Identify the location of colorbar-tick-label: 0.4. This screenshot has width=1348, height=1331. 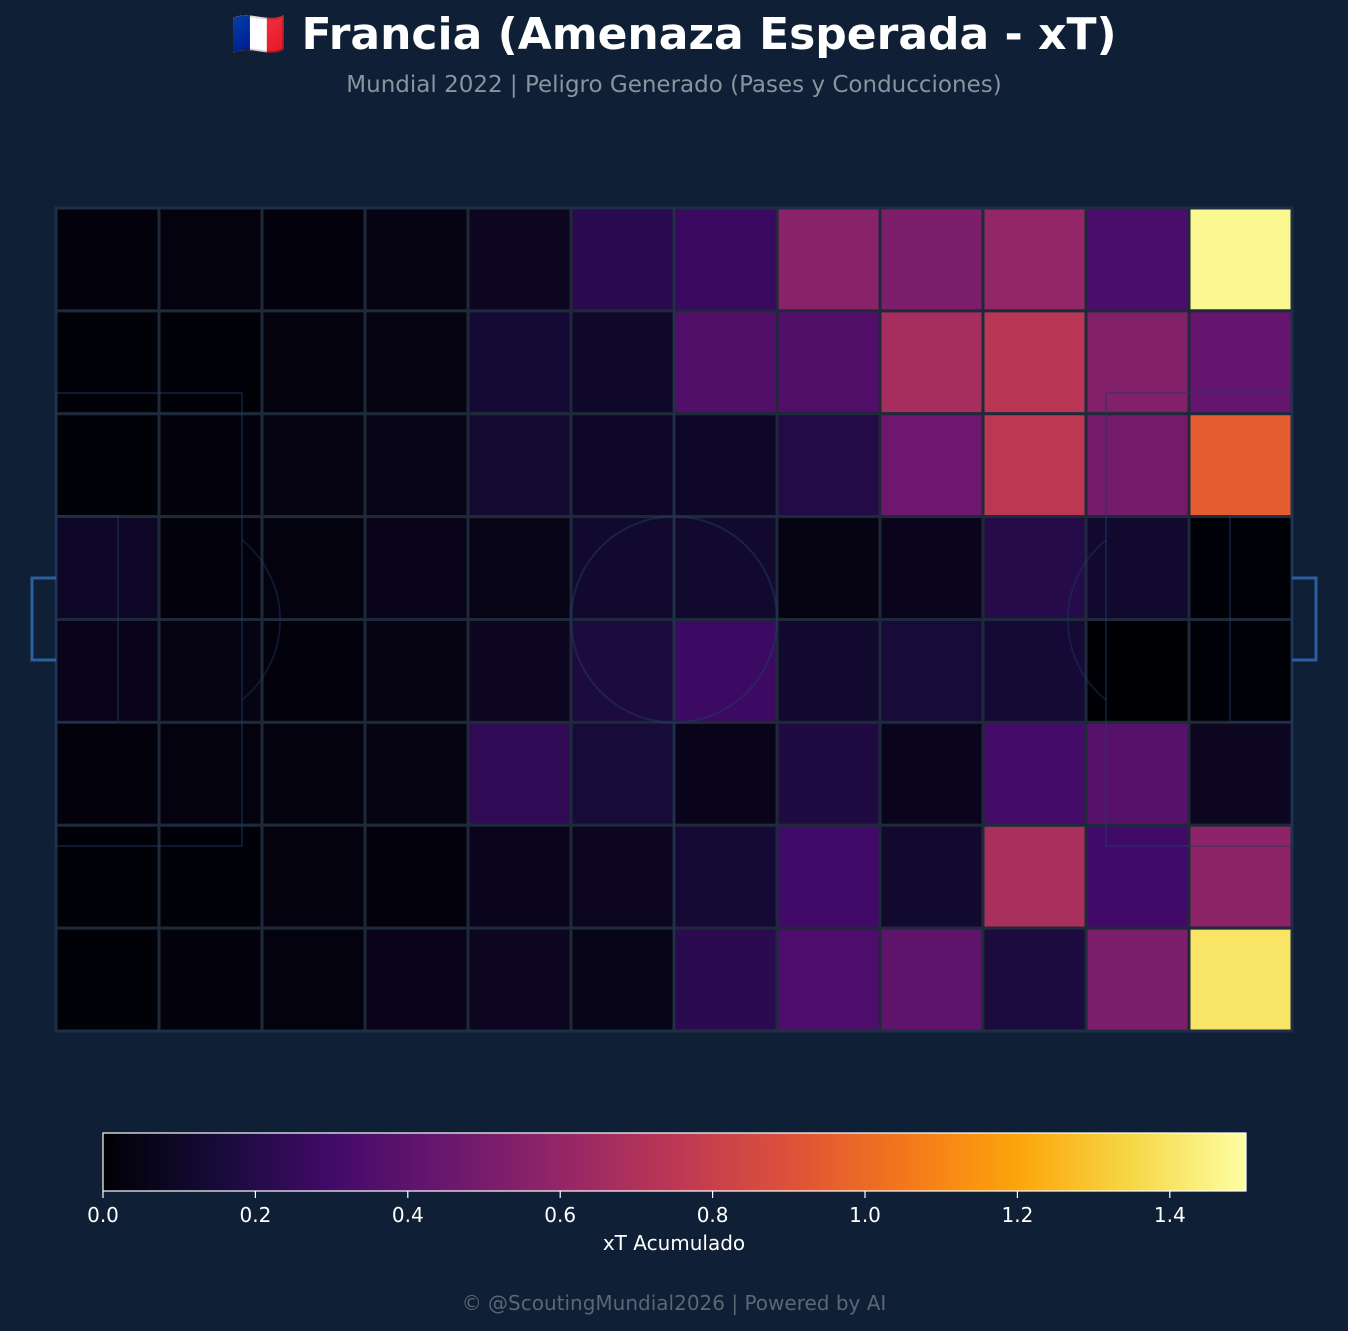
(408, 1215).